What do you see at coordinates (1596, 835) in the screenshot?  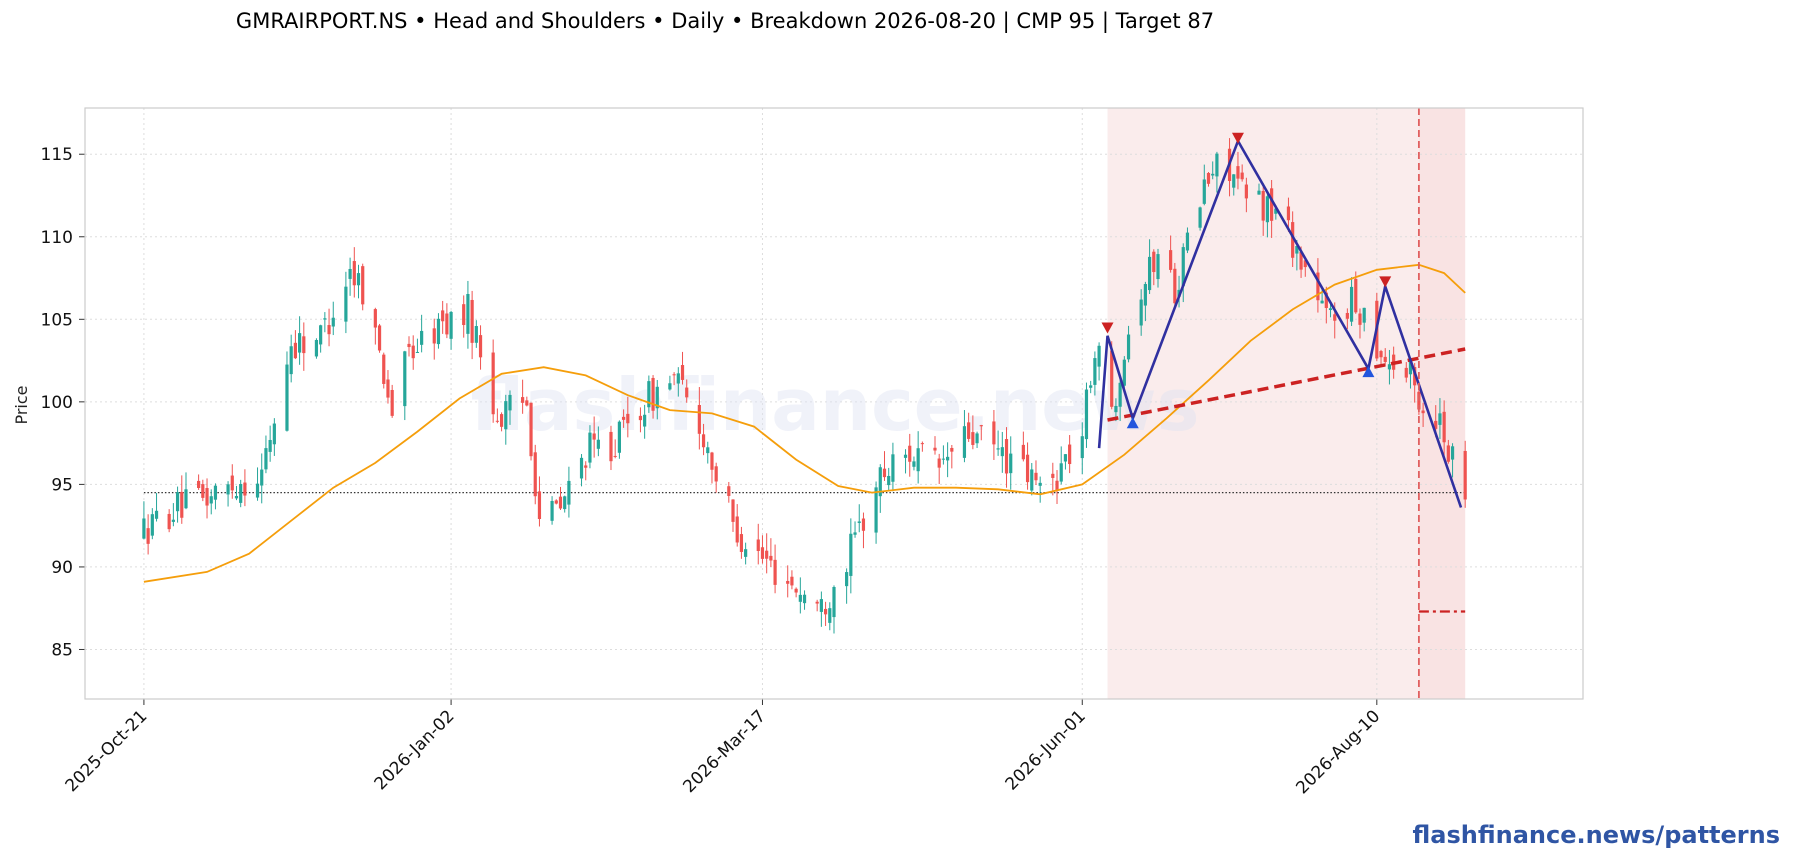 I see `footer-brand: flashfinance.news/patterns` at bounding box center [1596, 835].